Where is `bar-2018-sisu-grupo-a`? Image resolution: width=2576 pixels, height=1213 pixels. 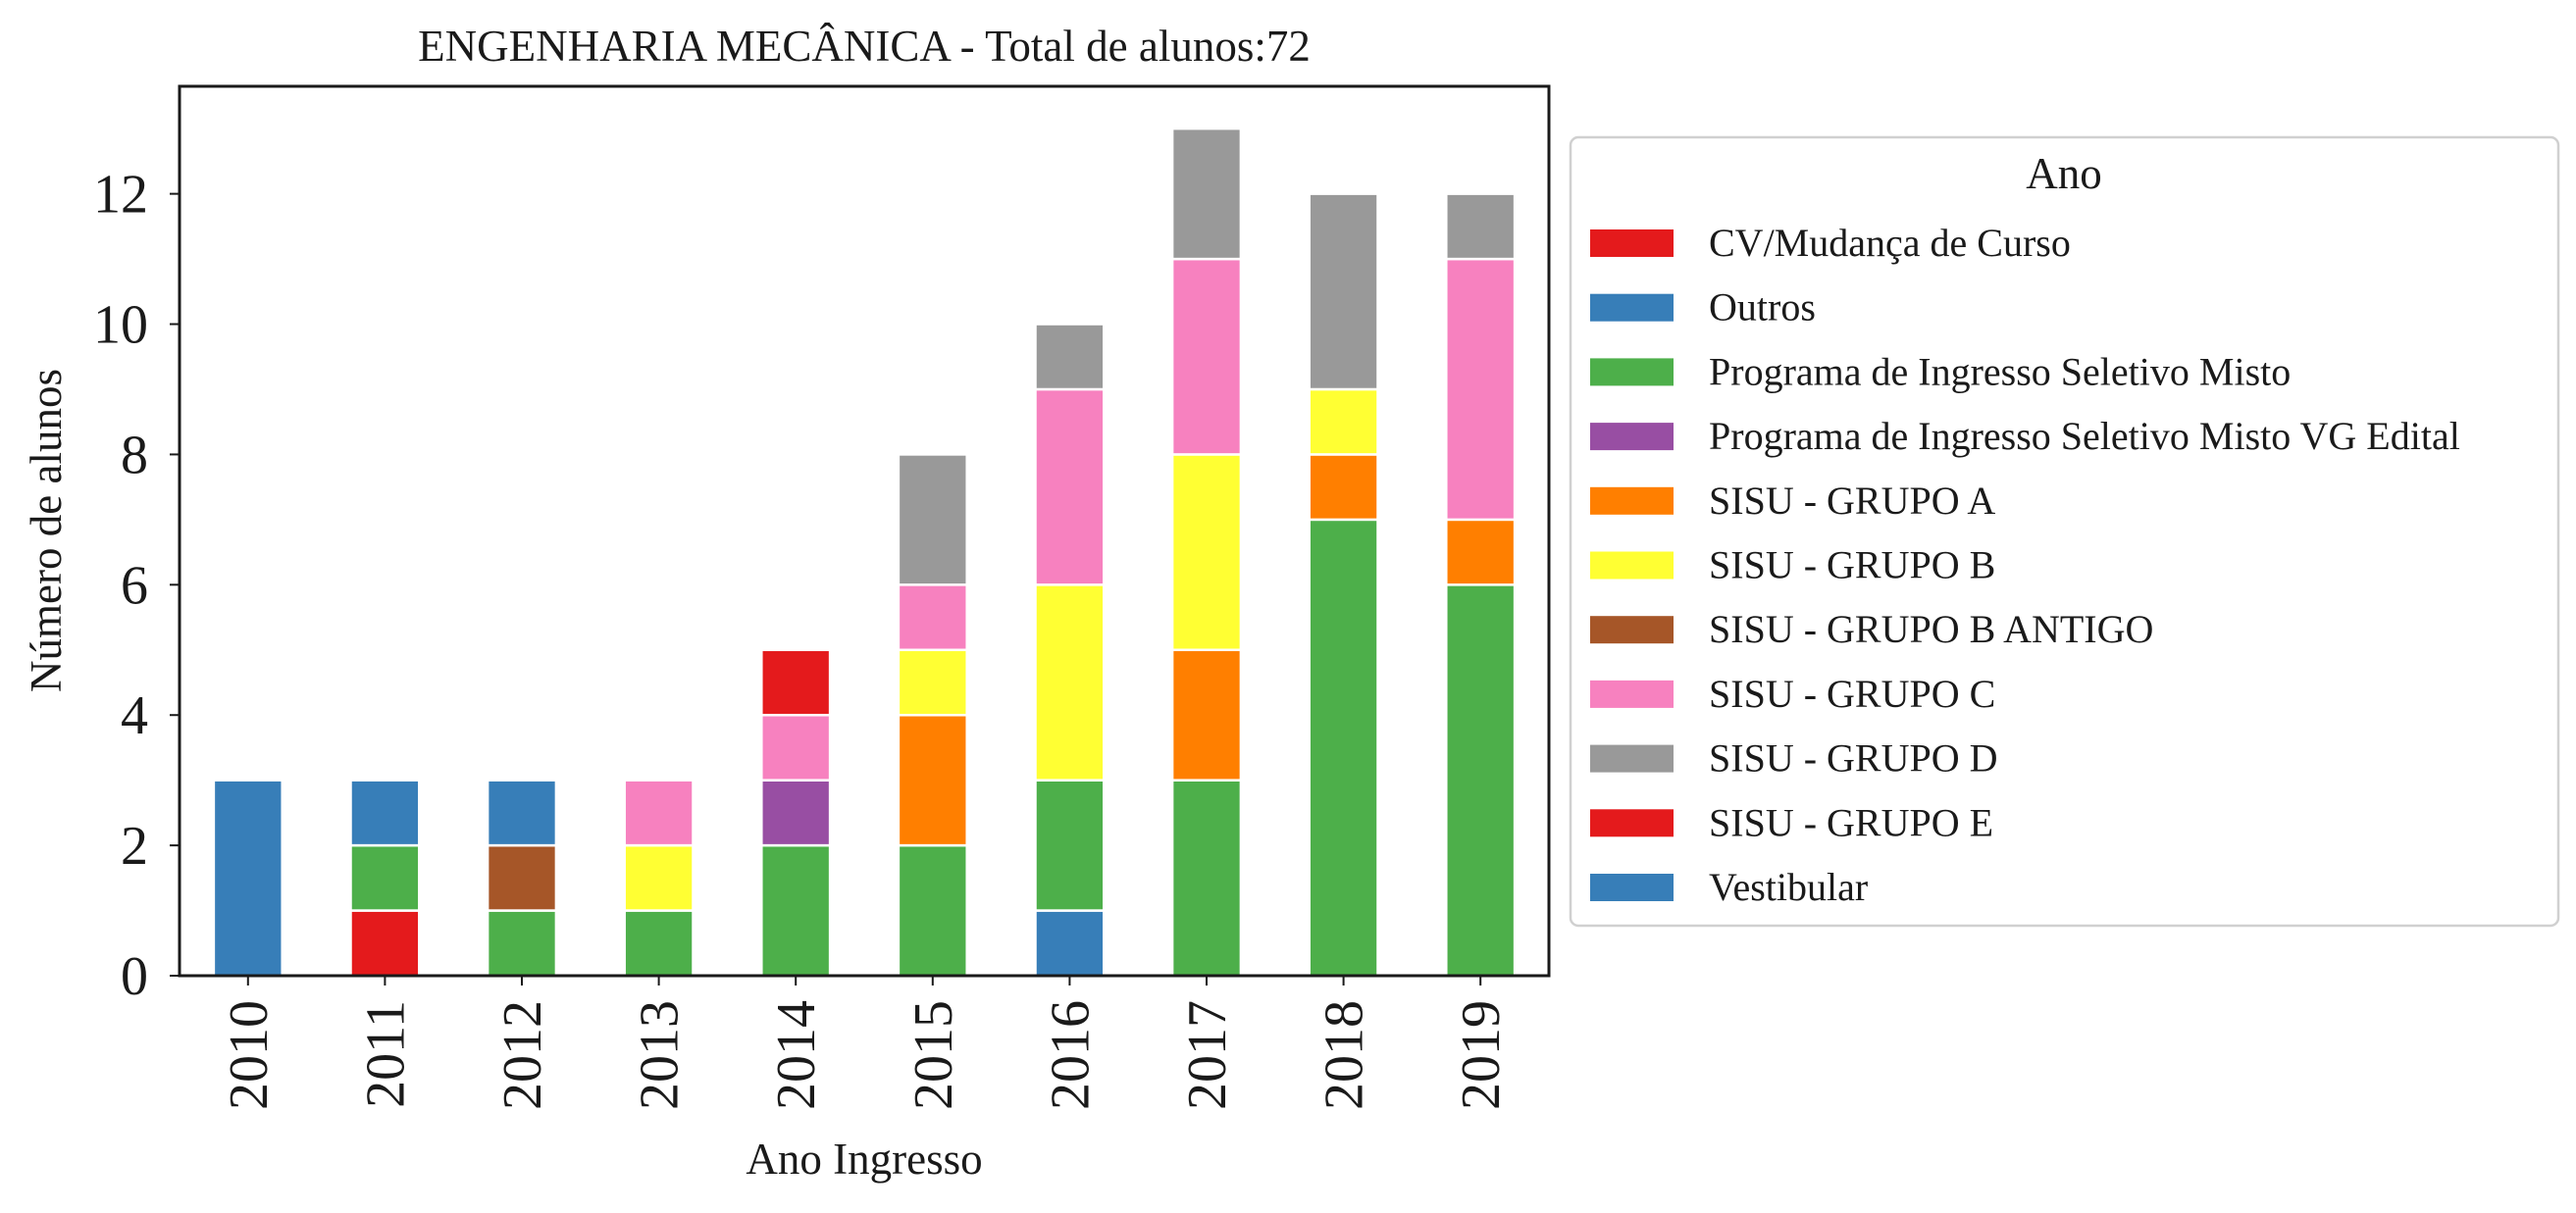
bar-2018-sisu-grupo-a is located at coordinates (1343, 487).